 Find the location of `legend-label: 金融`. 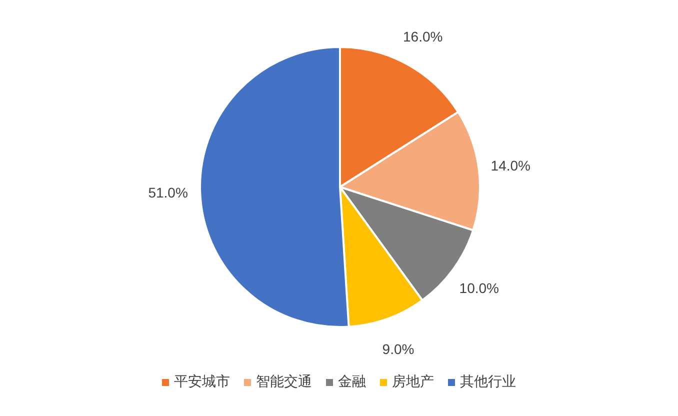

legend-label: 金融 is located at coordinates (352, 381).